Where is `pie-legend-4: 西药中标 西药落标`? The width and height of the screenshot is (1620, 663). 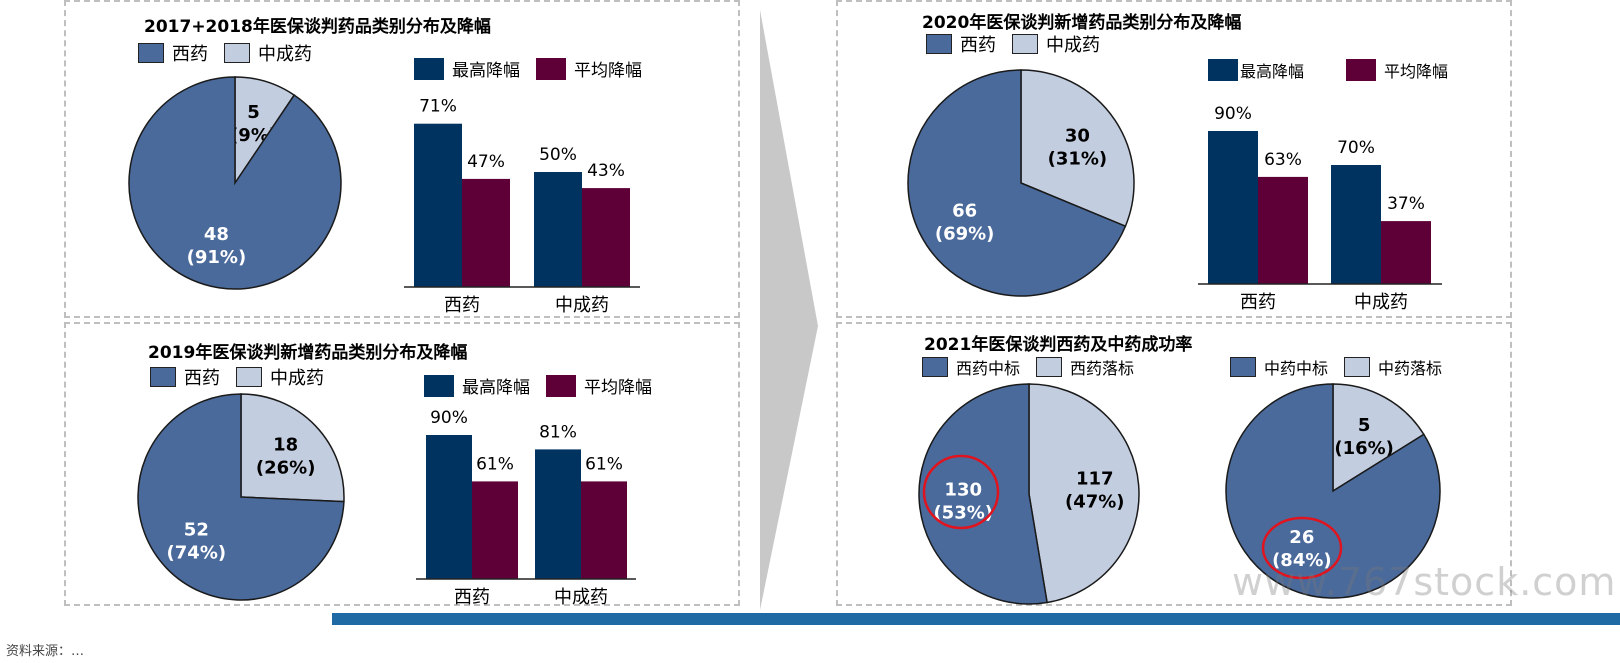 pie-legend-4: 西药中标 西药落标 is located at coordinates (1036, 367).